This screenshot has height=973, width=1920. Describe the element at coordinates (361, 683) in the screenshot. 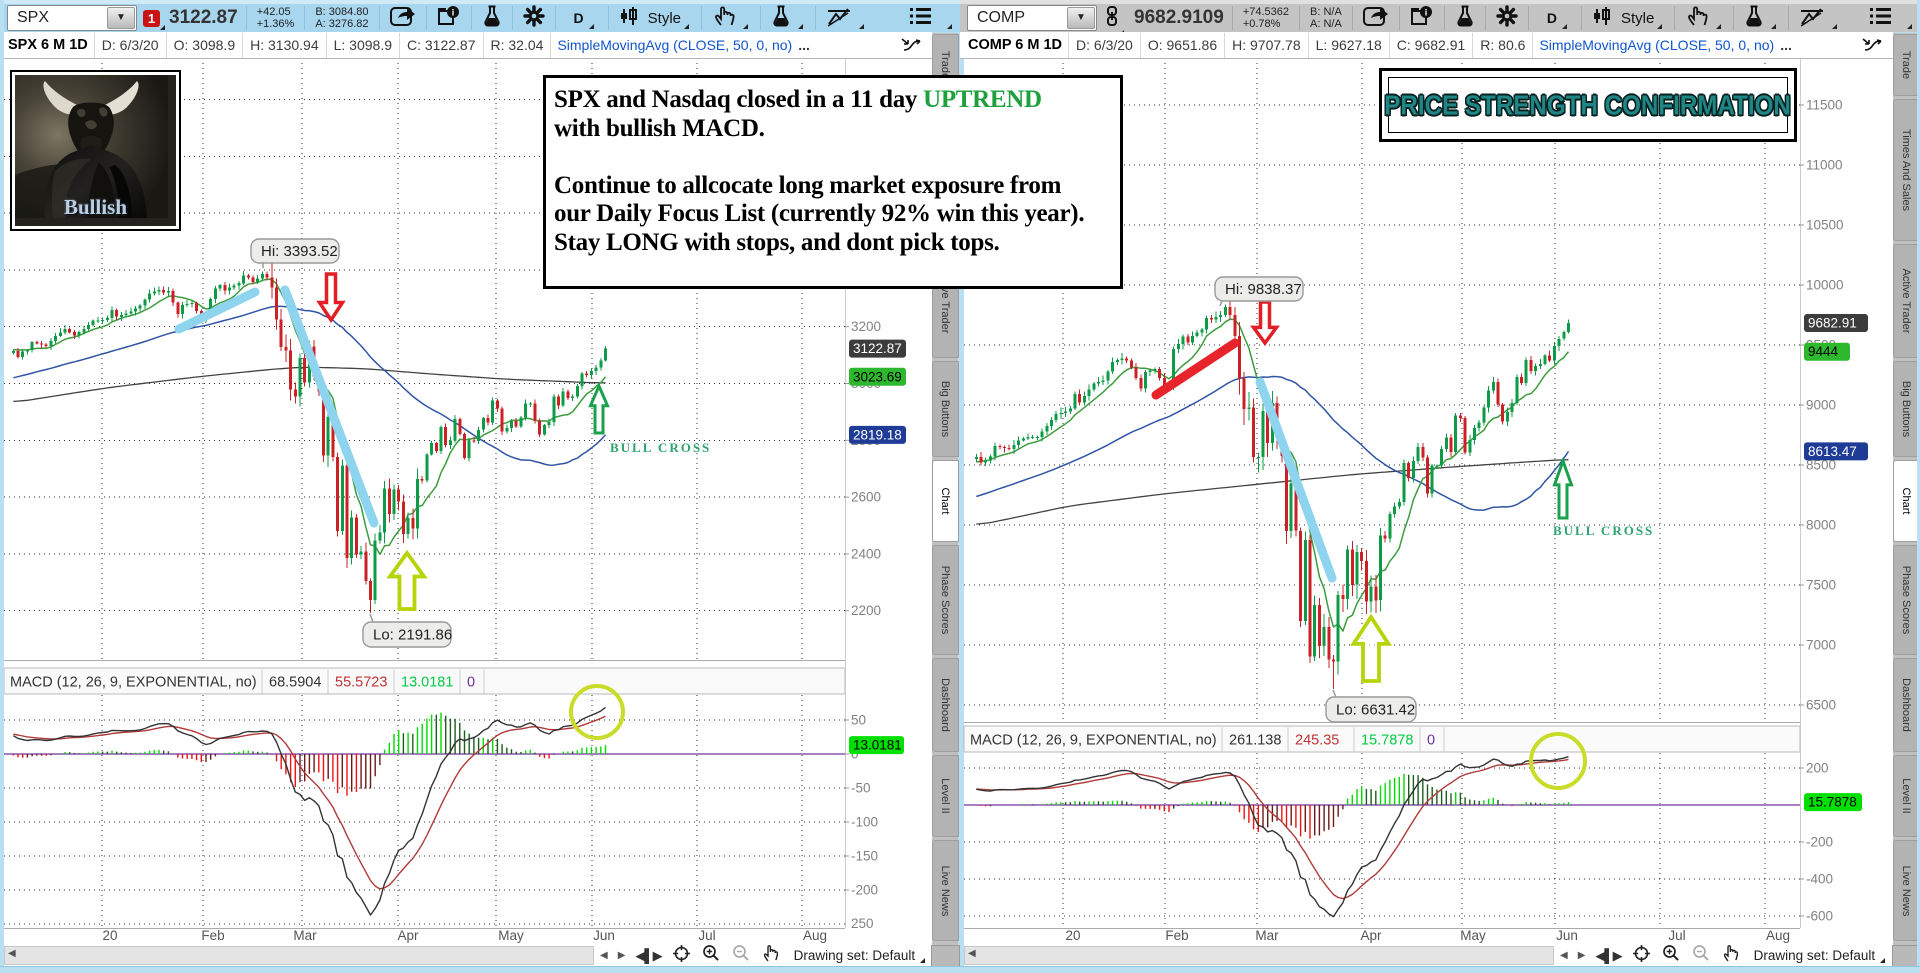

I see `svg-text: 55.5723` at that location.